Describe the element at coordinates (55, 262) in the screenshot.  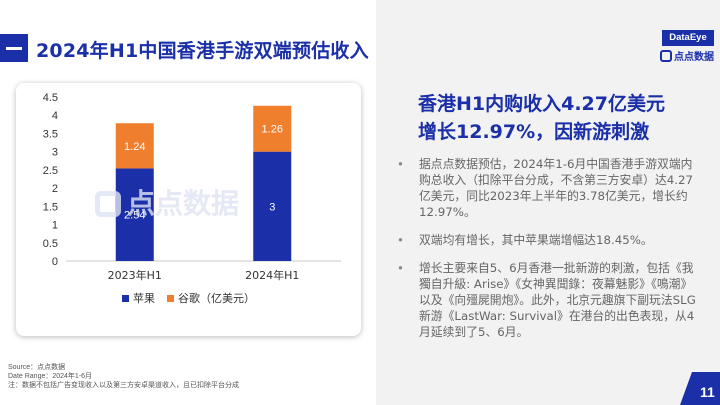
I see `y-tick-label: 0` at that location.